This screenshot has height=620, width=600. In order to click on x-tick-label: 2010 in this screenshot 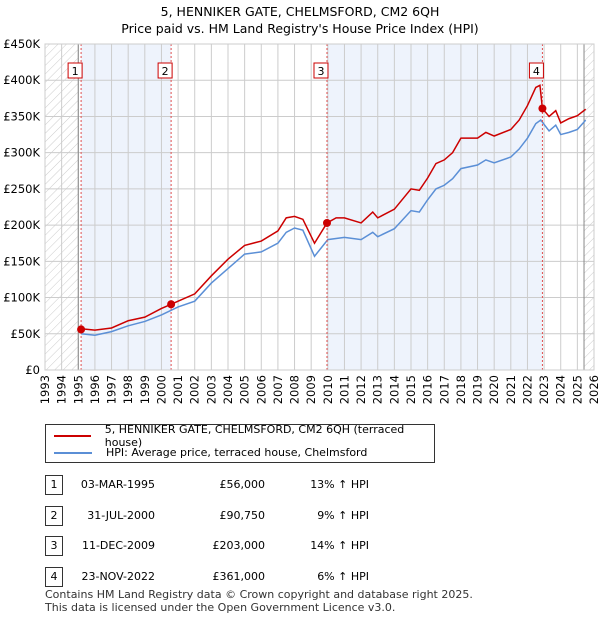, I will do `click(328, 389)`.